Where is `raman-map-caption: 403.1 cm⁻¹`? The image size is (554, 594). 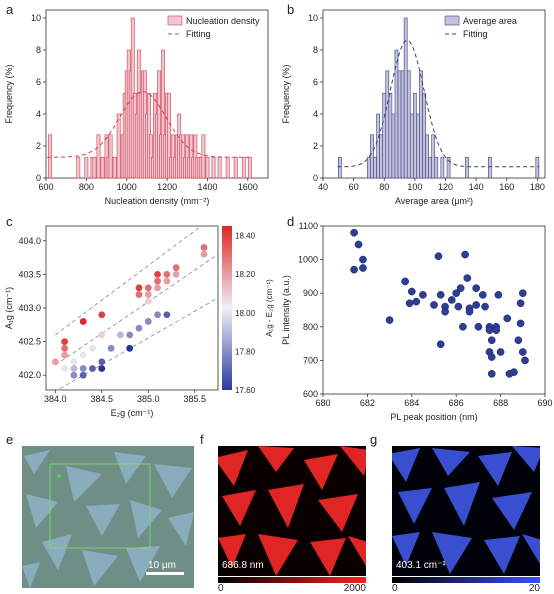 raman-map-caption: 403.1 cm⁻¹ is located at coordinates (421, 565).